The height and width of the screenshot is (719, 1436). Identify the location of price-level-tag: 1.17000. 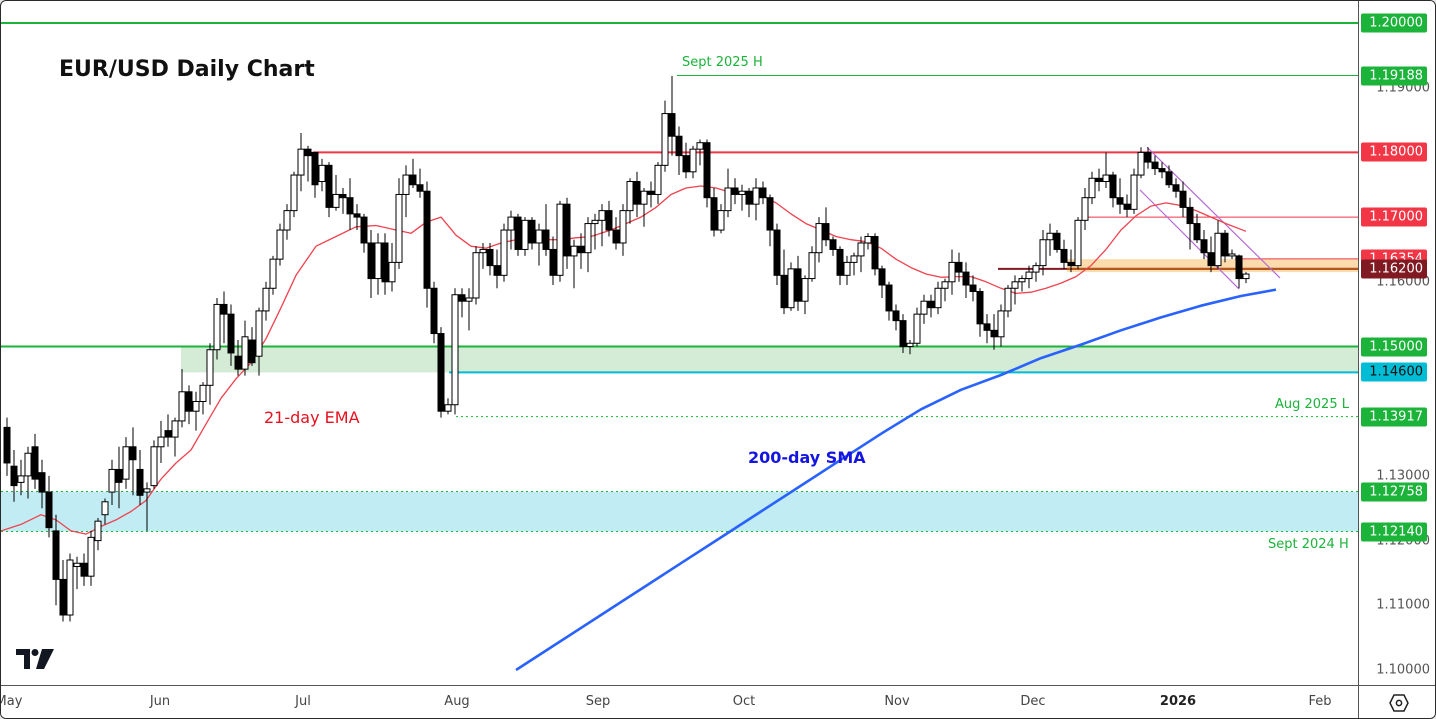
(1394, 217).